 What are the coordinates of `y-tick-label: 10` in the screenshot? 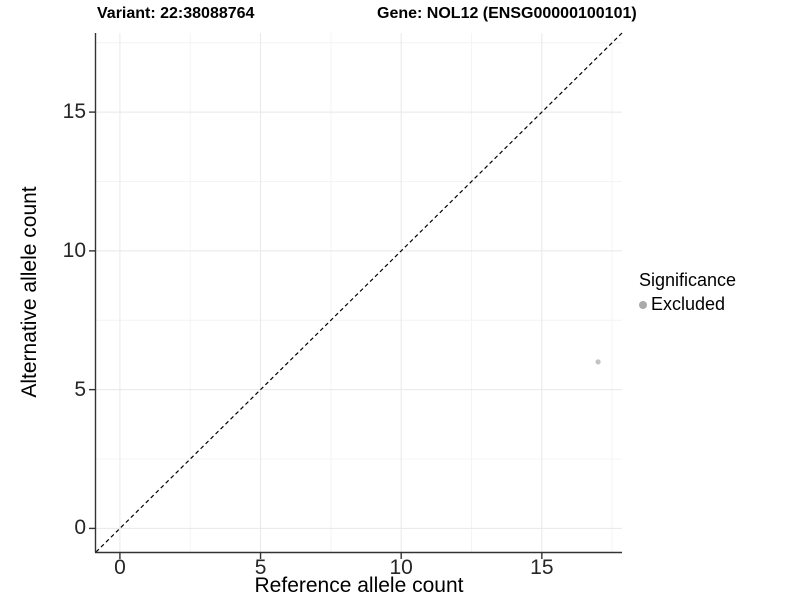 It's located at (74, 250).